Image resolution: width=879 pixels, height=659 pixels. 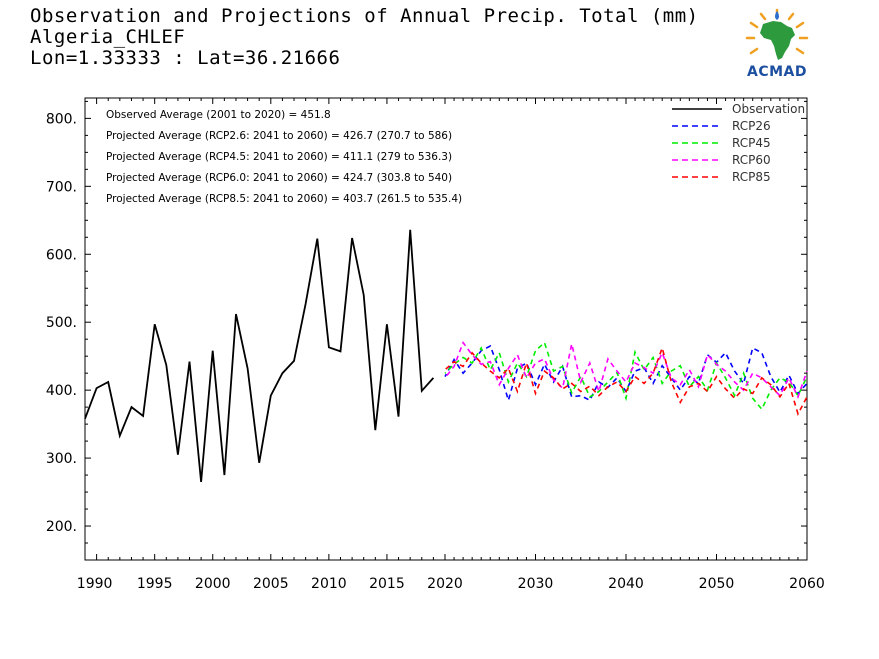 What do you see at coordinates (213, 584) in the screenshot?
I see `x-tick-label: 2000` at bounding box center [213, 584].